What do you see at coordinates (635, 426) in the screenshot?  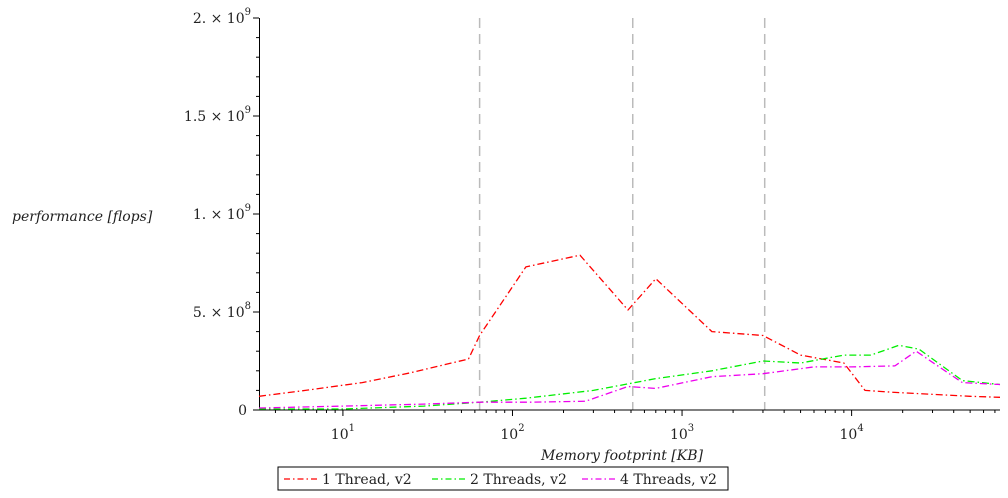 I see `x-ticks: 10¹ 10² 10³ 10⁴` at bounding box center [635, 426].